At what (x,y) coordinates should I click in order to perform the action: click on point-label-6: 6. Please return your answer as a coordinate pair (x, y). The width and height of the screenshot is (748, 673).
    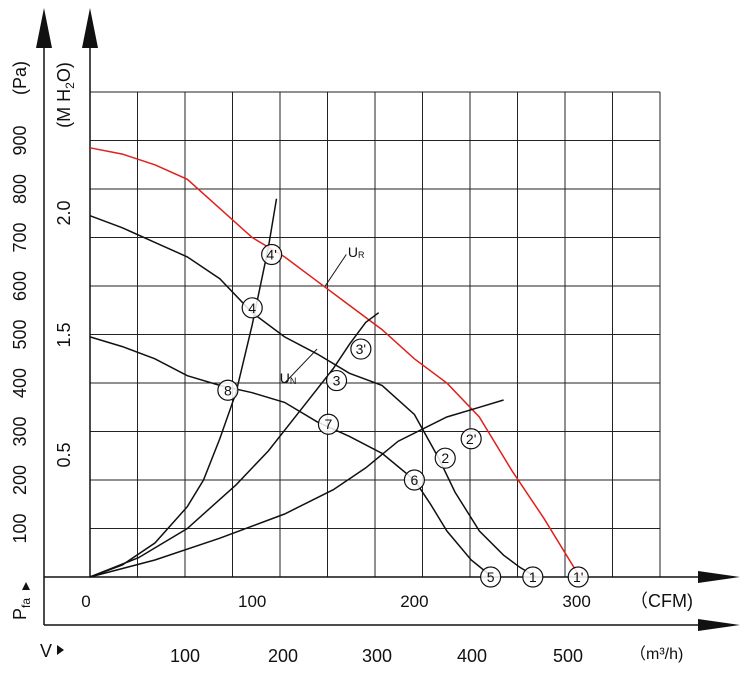
    Looking at the image, I should click on (415, 480).